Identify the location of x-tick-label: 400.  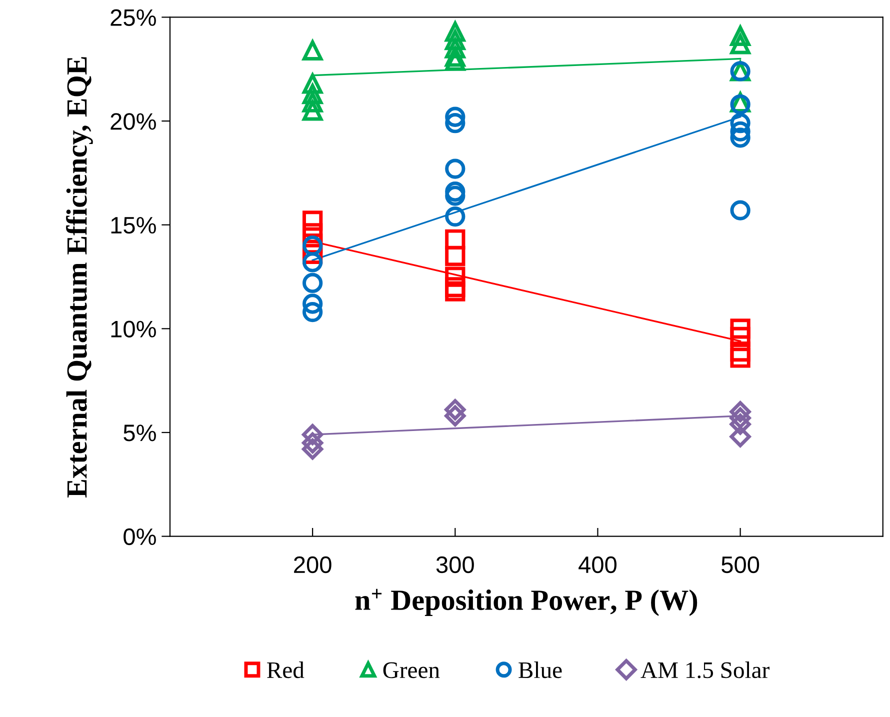
(597, 565).